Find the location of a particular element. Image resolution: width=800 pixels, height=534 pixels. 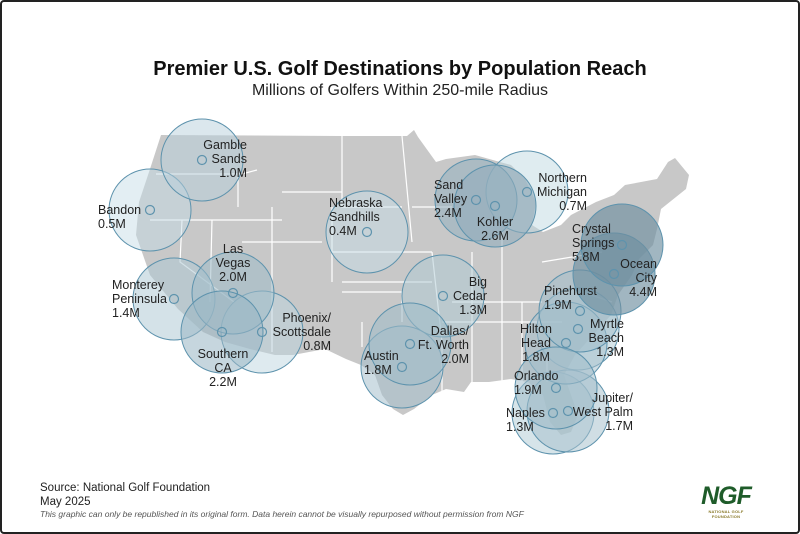

destination-name: Southern is located at coordinates (223, 354).